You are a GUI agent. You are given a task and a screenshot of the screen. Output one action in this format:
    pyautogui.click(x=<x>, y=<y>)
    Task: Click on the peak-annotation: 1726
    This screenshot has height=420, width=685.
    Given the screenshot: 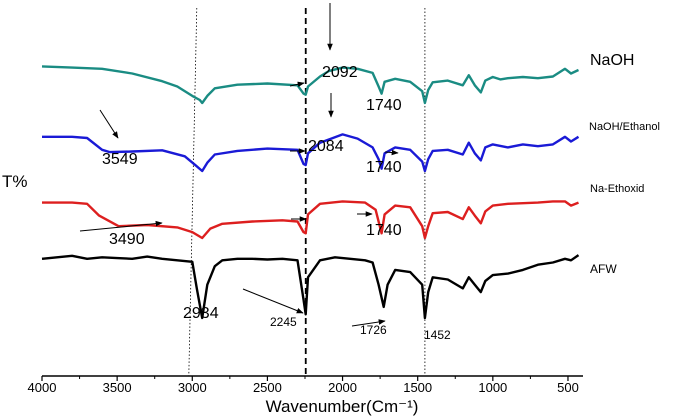 What is the action you would take?
    pyautogui.click(x=373, y=330)
    